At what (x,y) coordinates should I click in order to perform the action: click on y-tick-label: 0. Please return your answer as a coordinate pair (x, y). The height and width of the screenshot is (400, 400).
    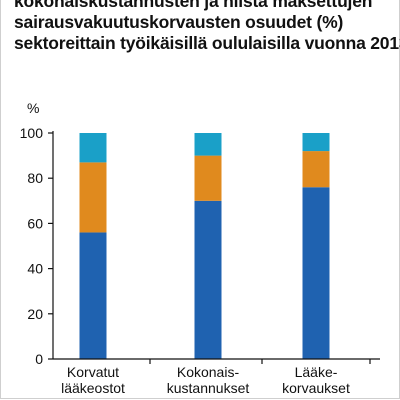
    Looking at the image, I should click on (39, 359).